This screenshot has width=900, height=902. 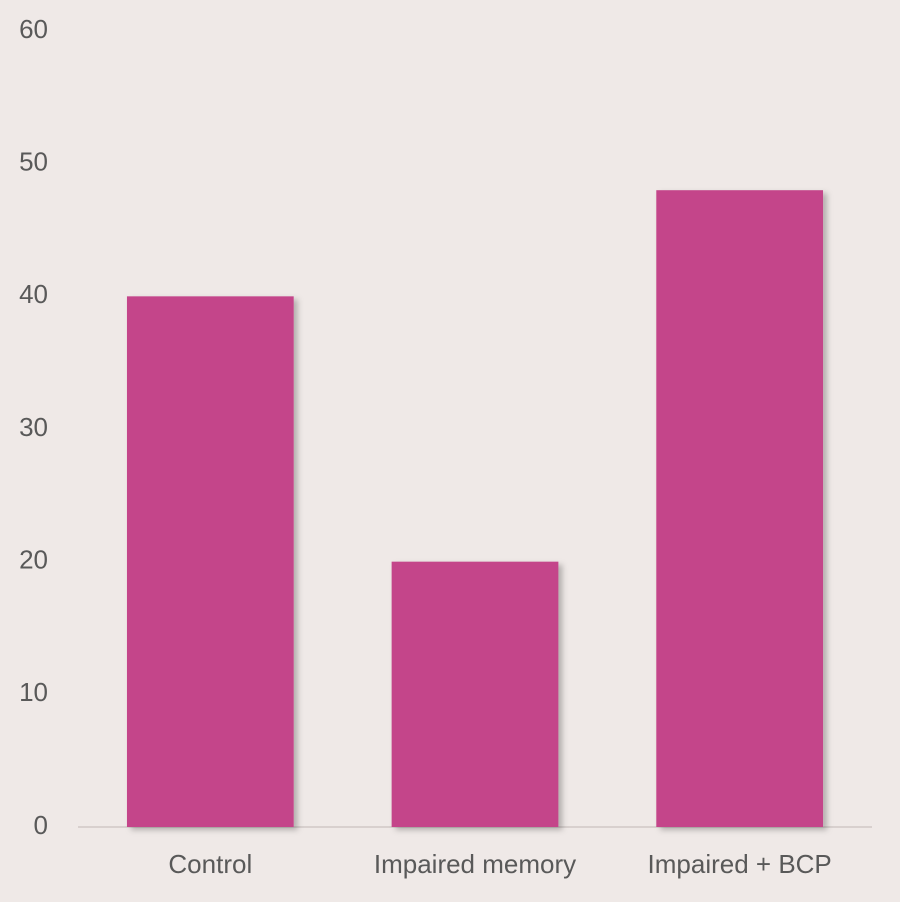 What do you see at coordinates (33, 427) in the screenshot?
I see `y-tick-label: 30` at bounding box center [33, 427].